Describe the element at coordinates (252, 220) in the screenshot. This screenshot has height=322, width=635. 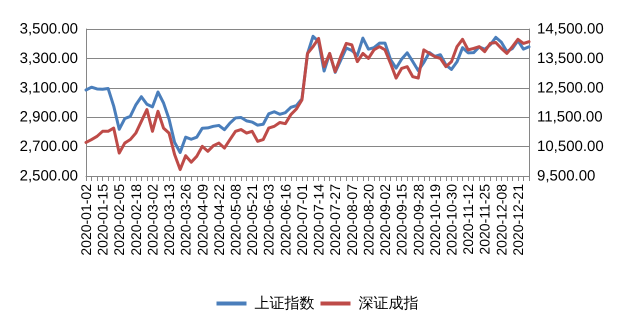
I see `x-tick-label: 2020-05-21` at that location.